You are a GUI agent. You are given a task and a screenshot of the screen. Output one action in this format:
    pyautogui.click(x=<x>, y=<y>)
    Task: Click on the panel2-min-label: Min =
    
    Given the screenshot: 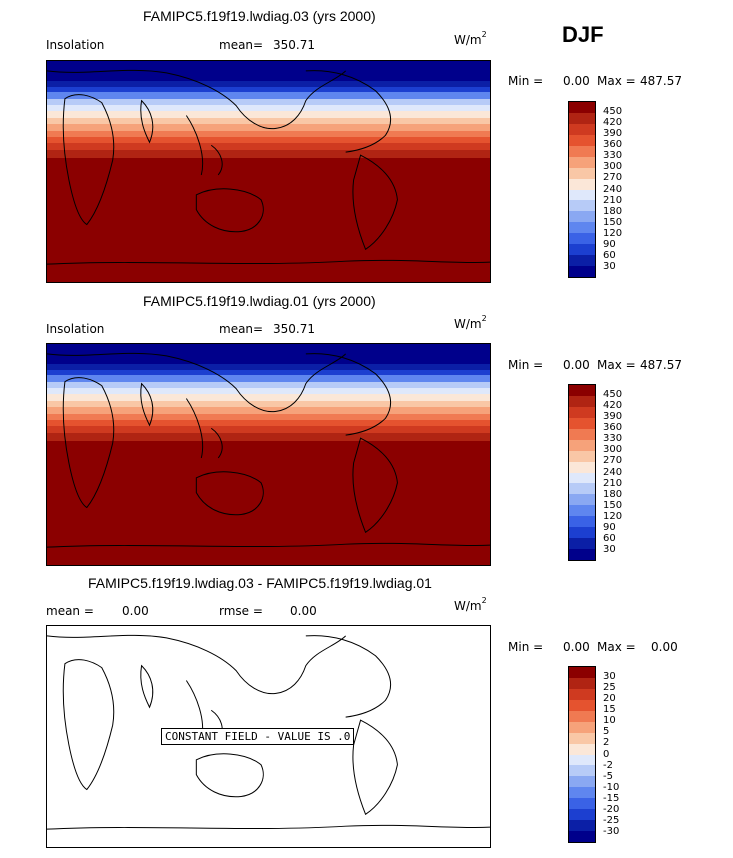 What is the action you would take?
    pyautogui.click(x=526, y=365)
    